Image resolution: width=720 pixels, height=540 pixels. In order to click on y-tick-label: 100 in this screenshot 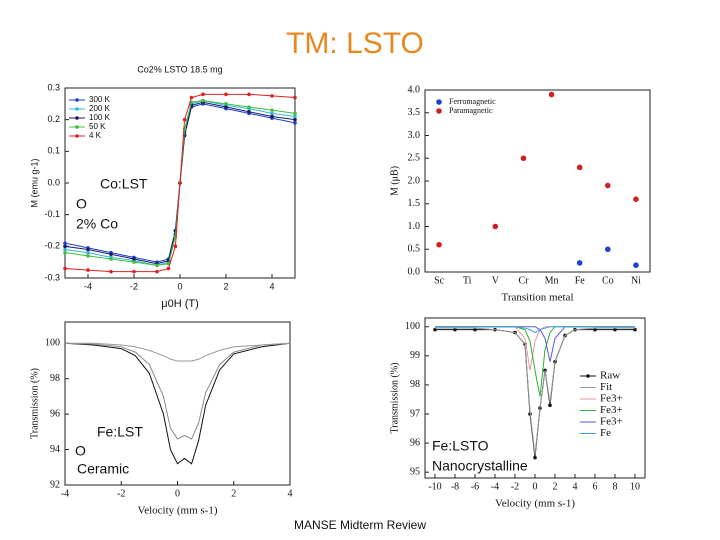, I will do `click(52, 343)`.